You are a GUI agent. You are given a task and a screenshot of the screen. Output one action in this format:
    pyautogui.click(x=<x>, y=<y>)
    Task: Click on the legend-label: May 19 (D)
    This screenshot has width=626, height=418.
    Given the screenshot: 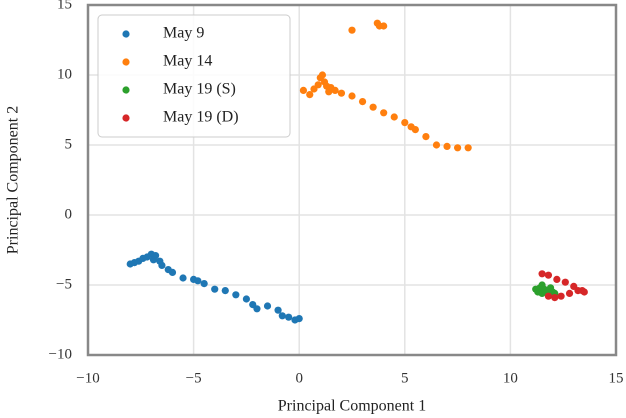 What is the action you would take?
    pyautogui.click(x=201, y=117)
    